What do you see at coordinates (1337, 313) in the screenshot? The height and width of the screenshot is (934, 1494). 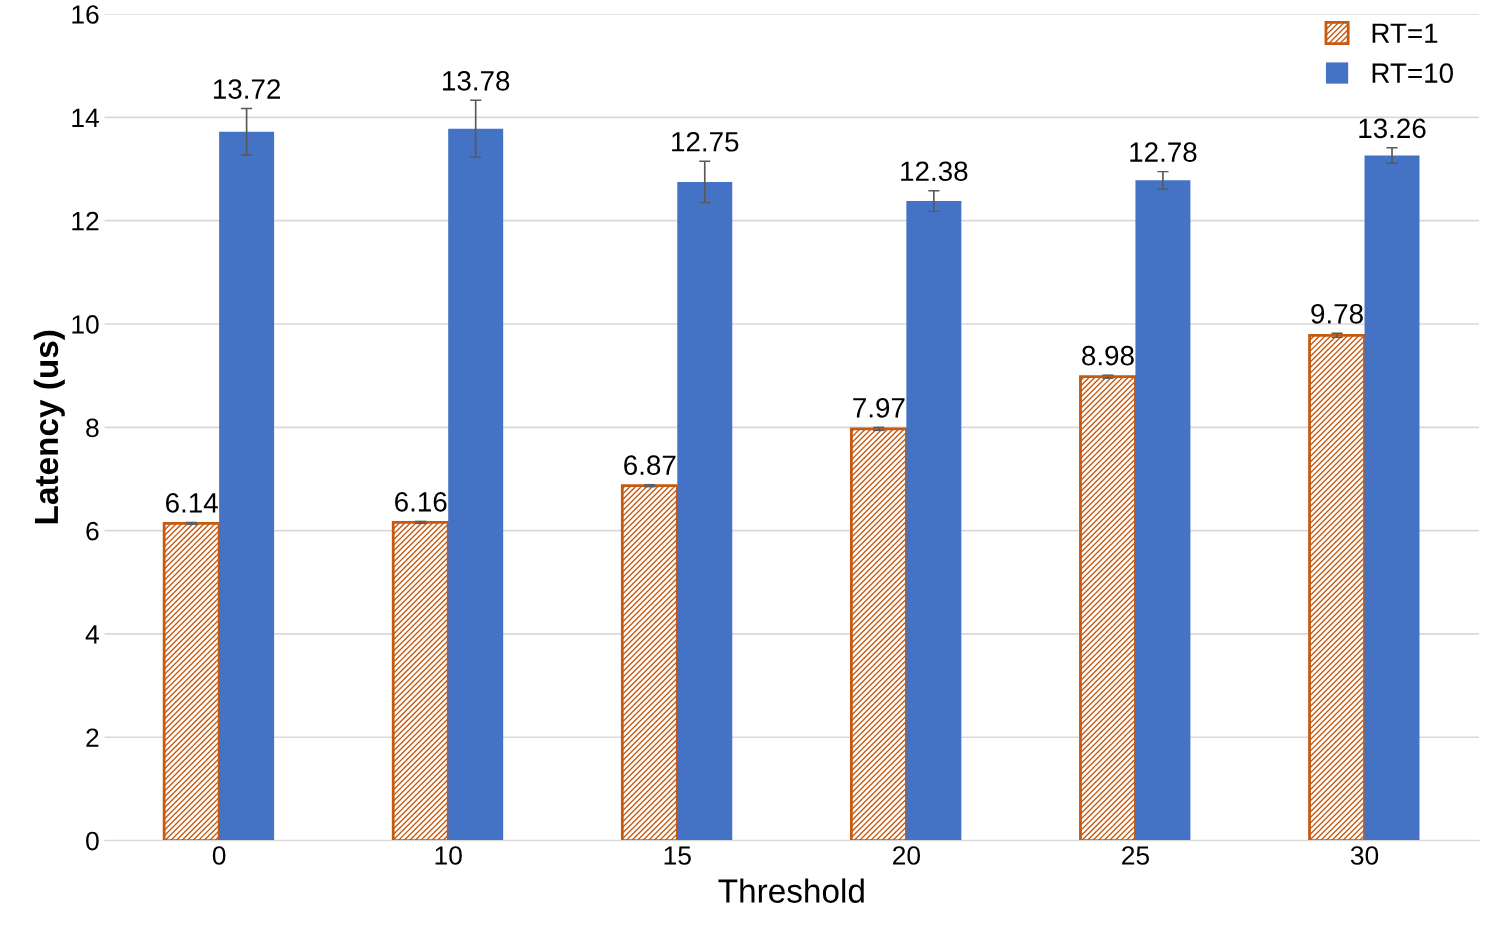 I see `data-label: 9.78` at bounding box center [1337, 313].